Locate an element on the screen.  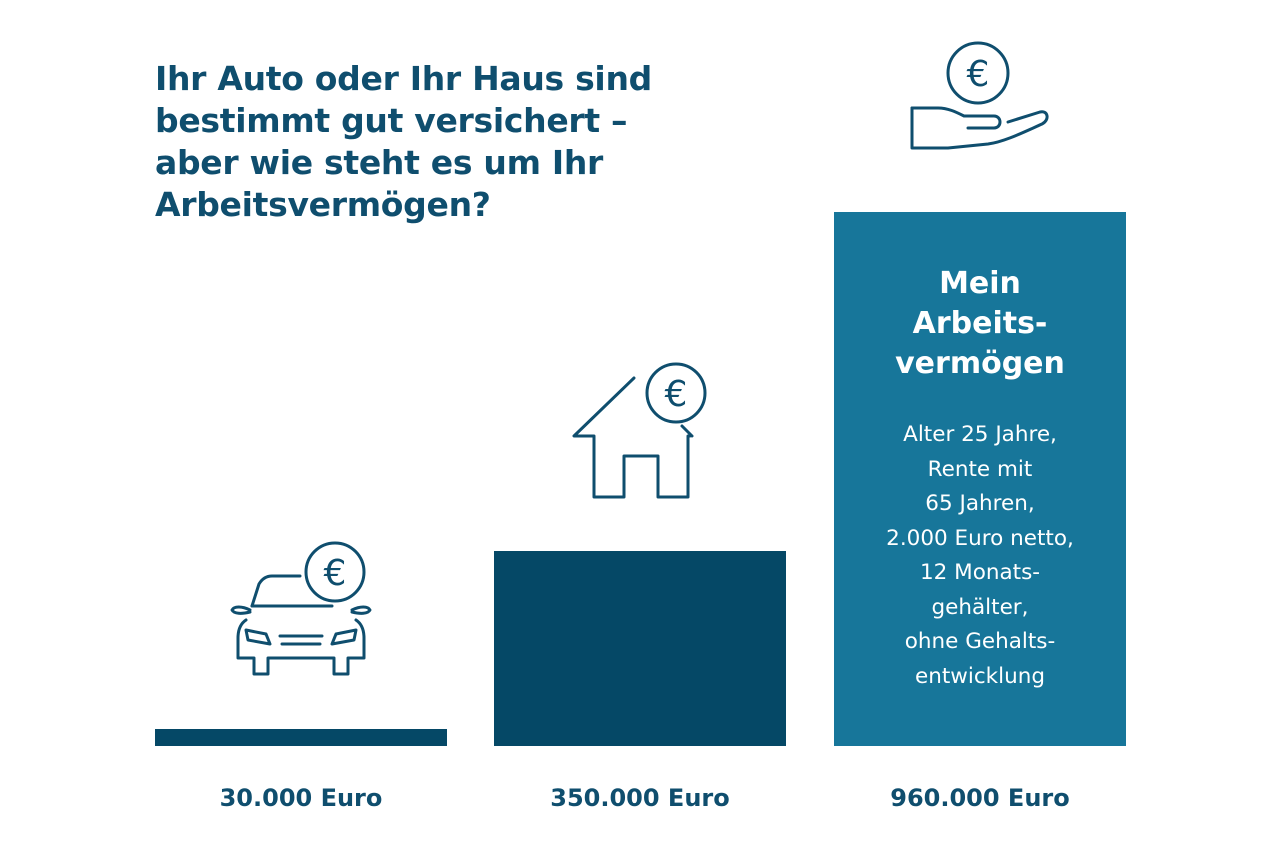
highlight-title-line: vermögen is located at coordinates (980, 363).